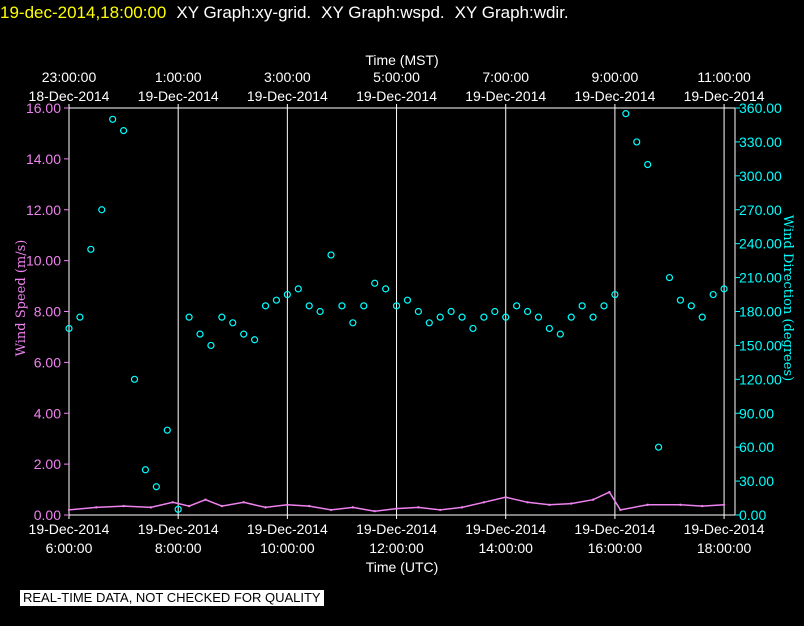 This screenshot has width=804, height=626. I want to click on y-right-tick-label: 90.00, so click(756, 413).